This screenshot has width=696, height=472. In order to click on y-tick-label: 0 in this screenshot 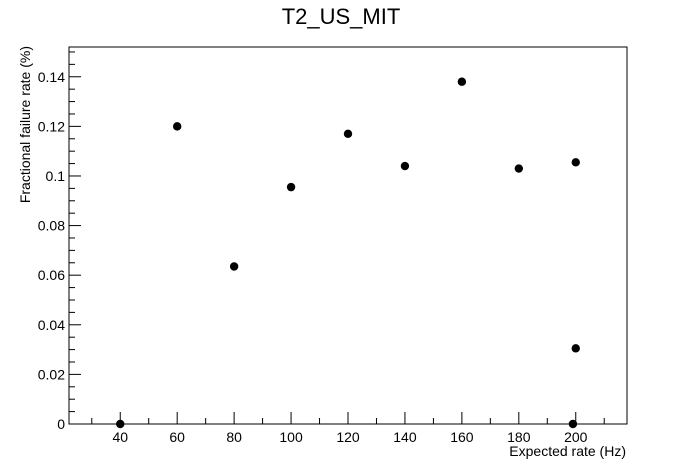, I will do `click(61, 424)`.